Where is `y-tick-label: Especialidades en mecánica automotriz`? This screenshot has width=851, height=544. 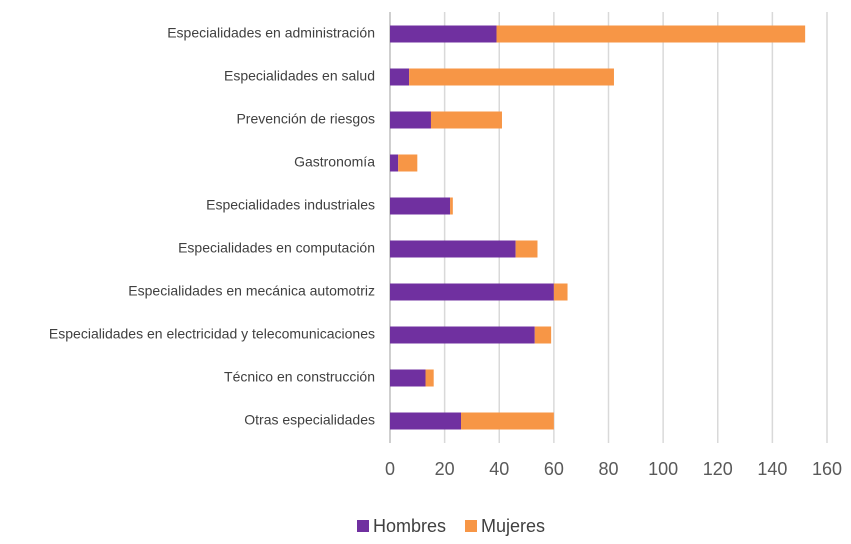 y-tick-label: Especialidades en mecánica automotriz is located at coordinates (251, 291).